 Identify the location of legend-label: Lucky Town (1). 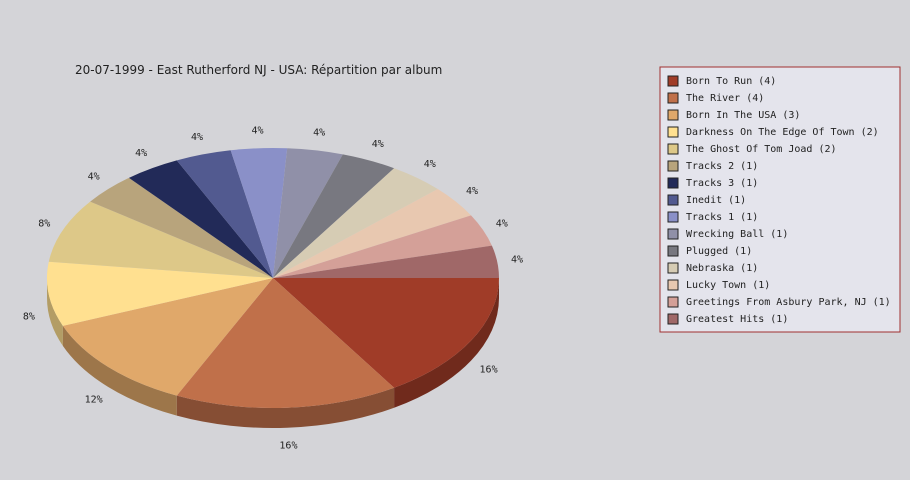
(728, 285).